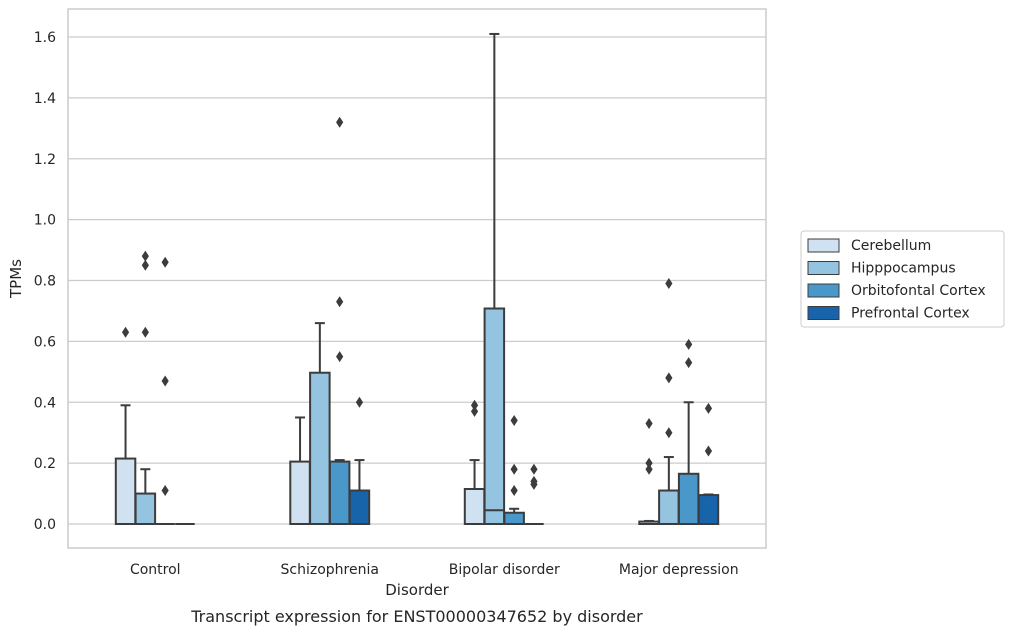  Describe the element at coordinates (45, 221) in the screenshot. I see `y-tick-label: 1.0` at that location.